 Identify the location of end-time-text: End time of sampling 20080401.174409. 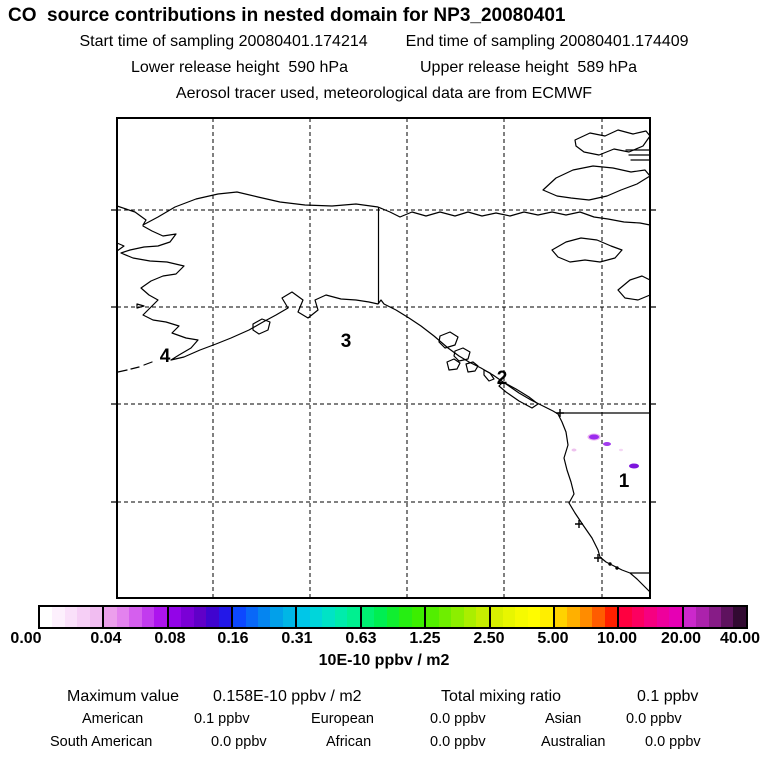
(547, 41).